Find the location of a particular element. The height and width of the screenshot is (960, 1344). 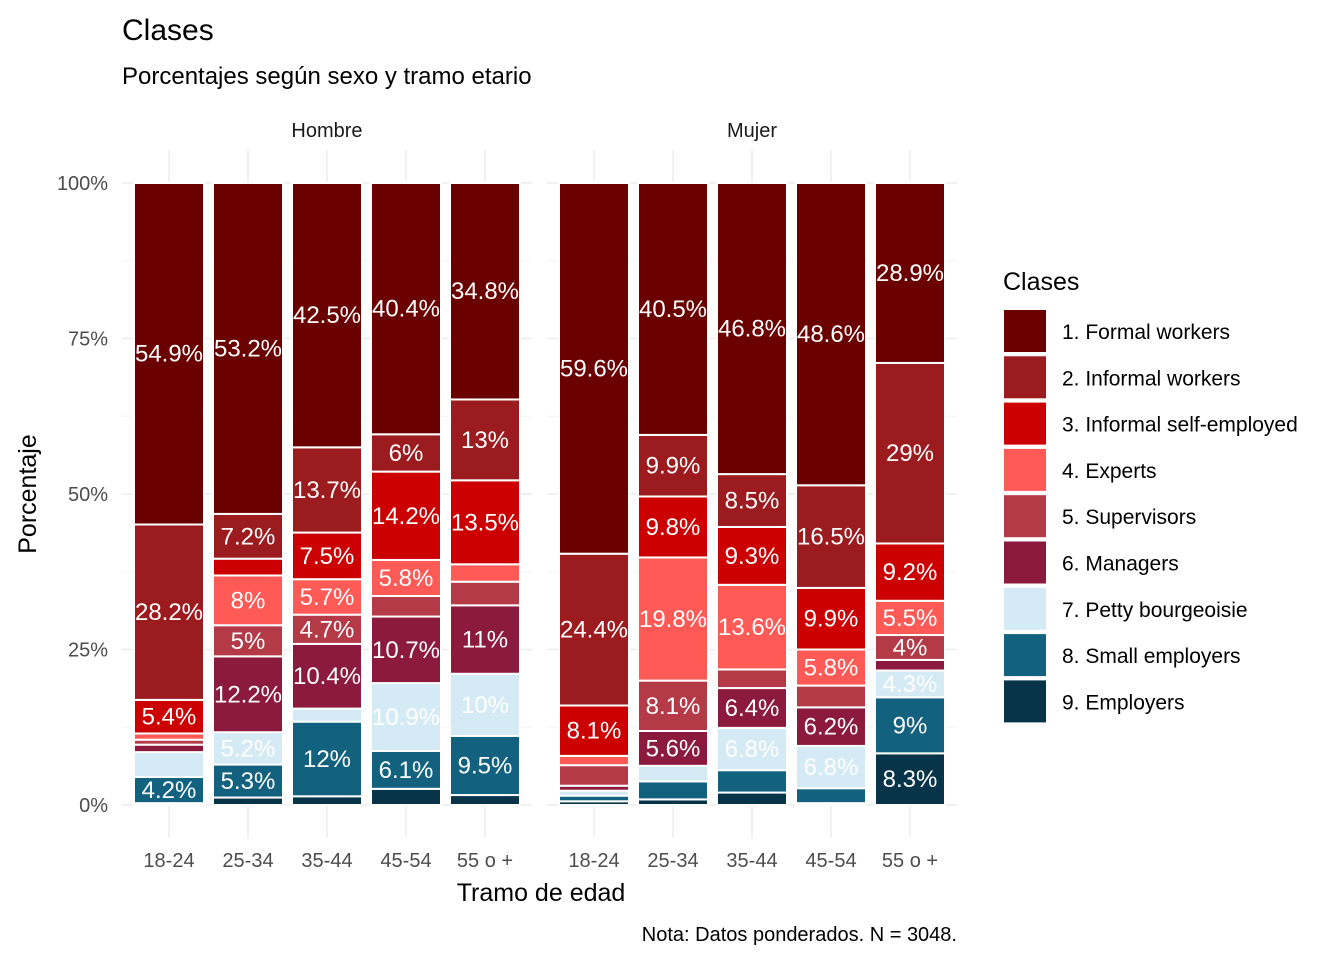

bar-data-label: 5.5% is located at coordinates (910, 618).